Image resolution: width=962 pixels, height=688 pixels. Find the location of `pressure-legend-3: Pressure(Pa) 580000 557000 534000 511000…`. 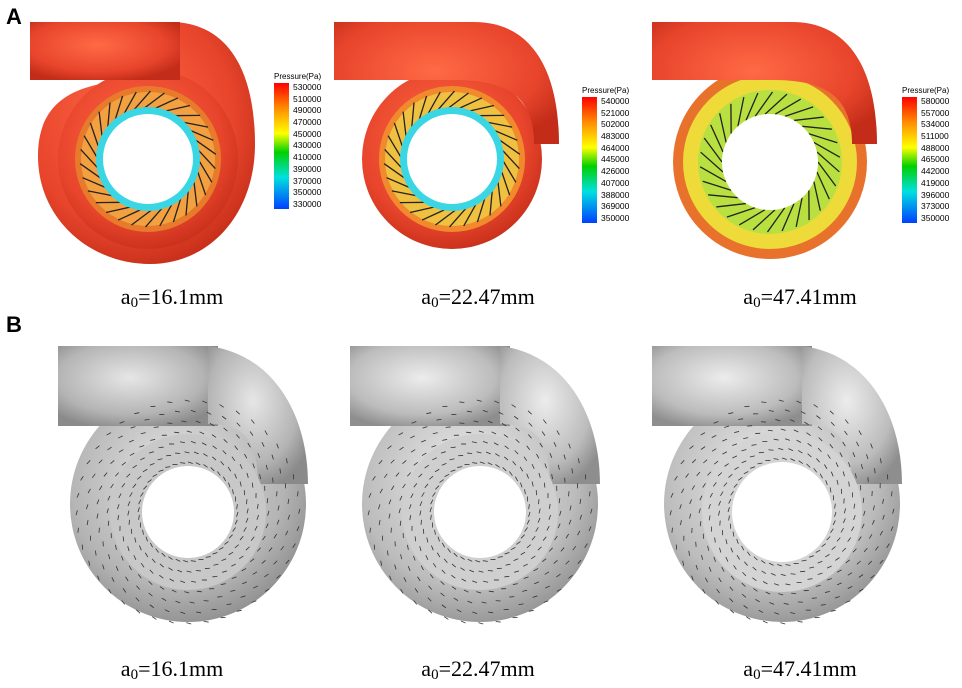

pressure-legend-3: Pressure(Pa) 580000 557000 534000 511000… is located at coordinates (925, 154).